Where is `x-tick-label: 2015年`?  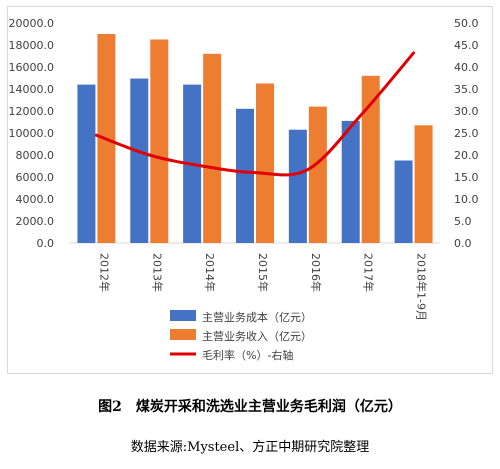
x-tick-label: 2015年 is located at coordinates (263, 272).